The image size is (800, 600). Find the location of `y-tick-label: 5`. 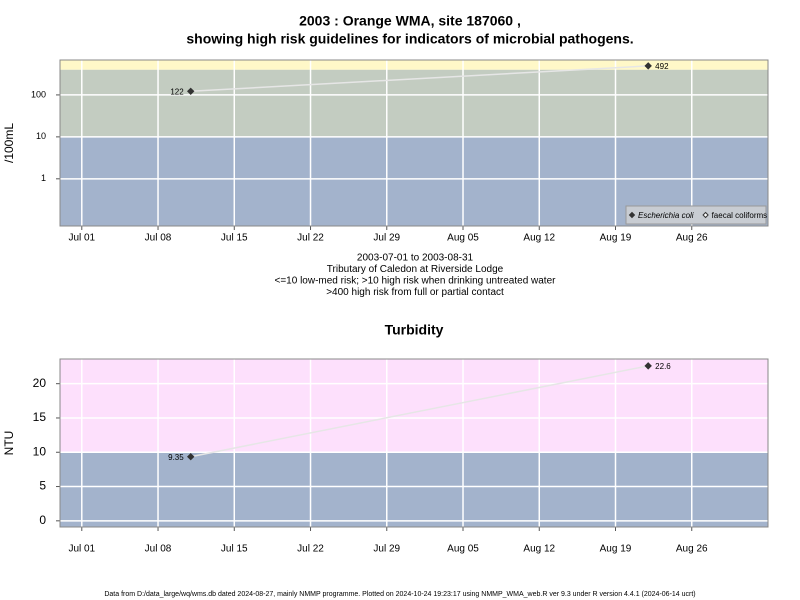

y-tick-label: 5 is located at coordinates (42, 486).